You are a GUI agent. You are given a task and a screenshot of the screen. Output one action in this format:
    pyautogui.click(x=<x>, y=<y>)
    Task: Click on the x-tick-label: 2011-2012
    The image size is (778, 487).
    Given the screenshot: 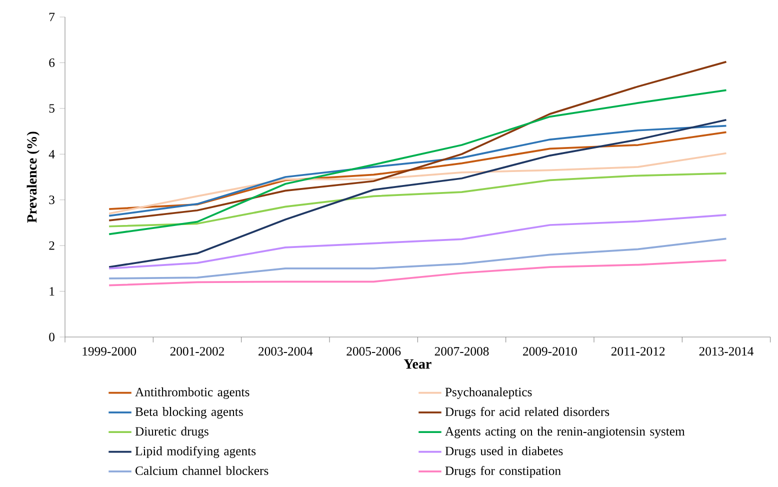 What is the action you would take?
    pyautogui.click(x=638, y=351)
    